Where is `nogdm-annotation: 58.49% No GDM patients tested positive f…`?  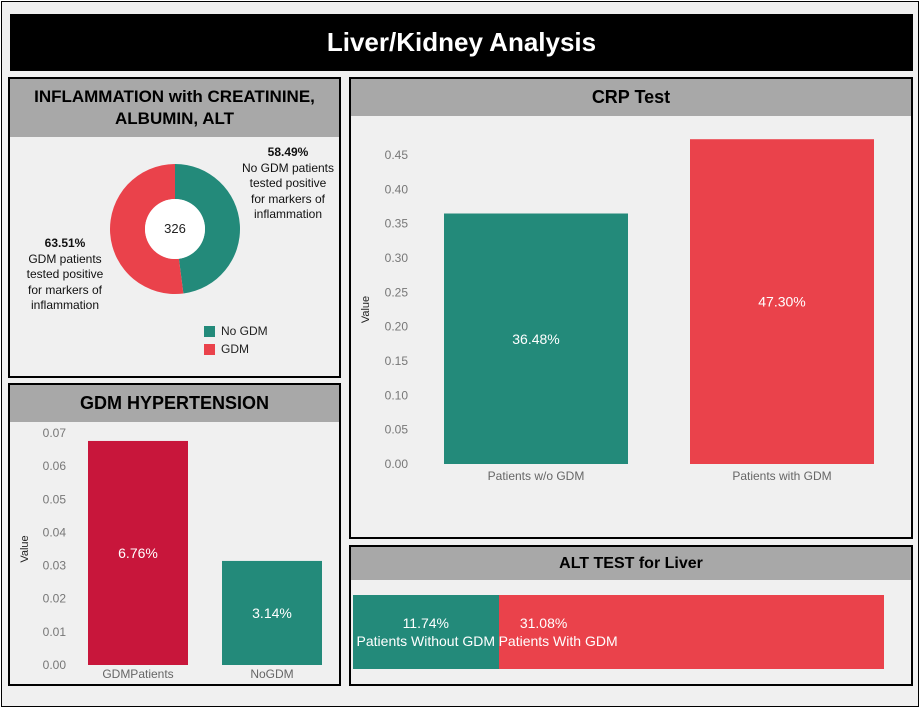 nogdm-annotation: 58.49% No GDM patients tested positive f… is located at coordinates (288, 184).